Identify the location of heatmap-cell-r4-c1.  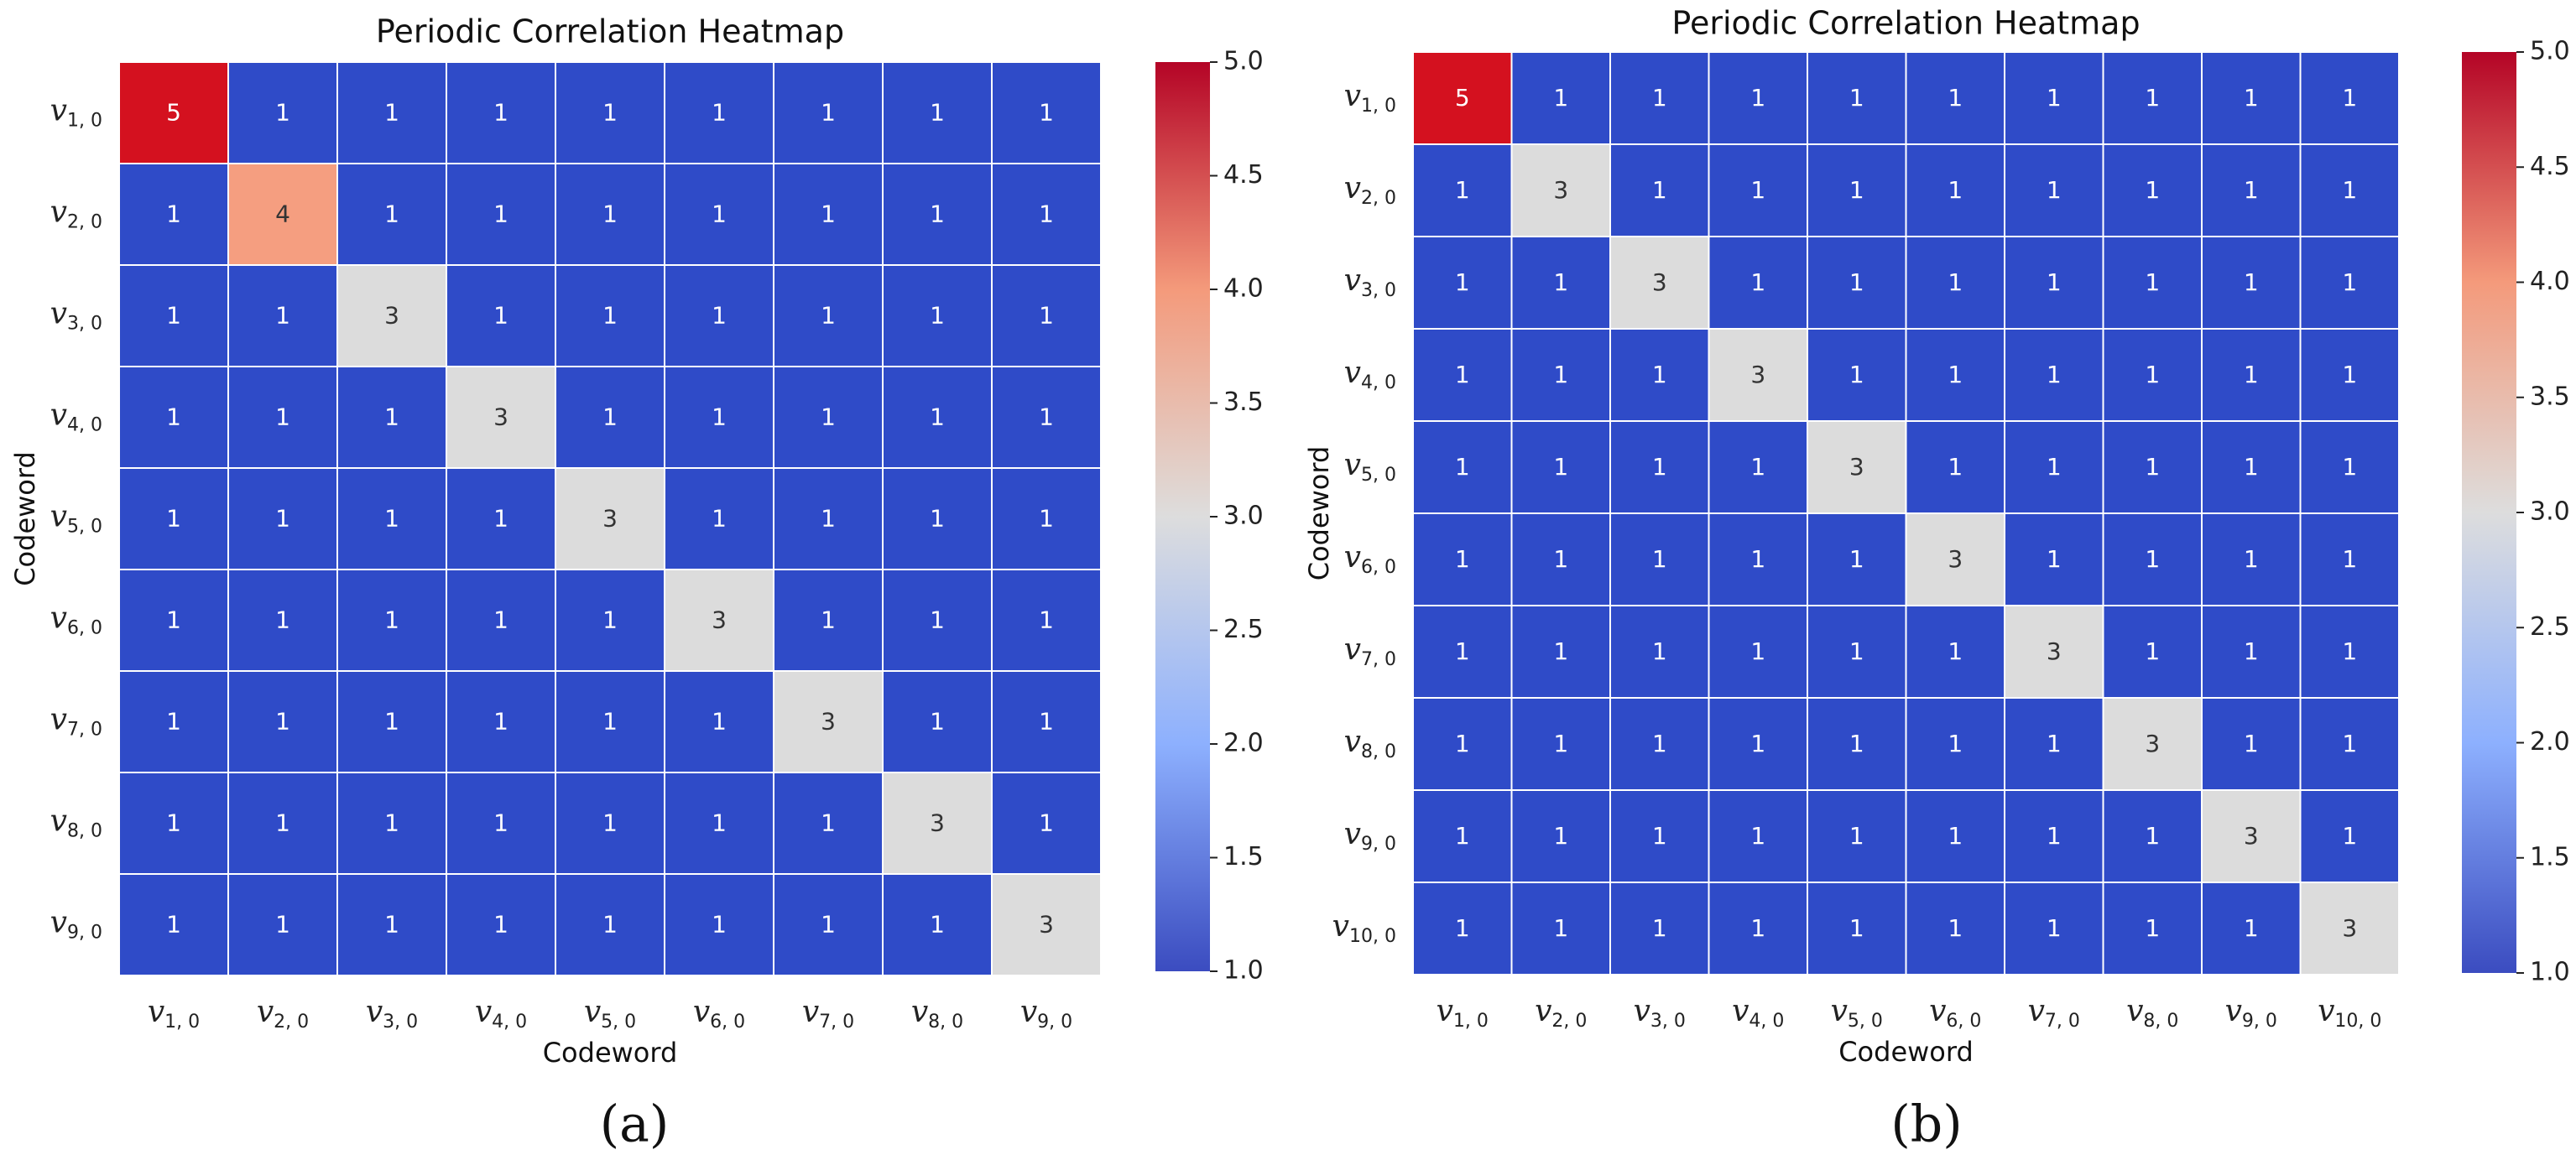
(173, 417).